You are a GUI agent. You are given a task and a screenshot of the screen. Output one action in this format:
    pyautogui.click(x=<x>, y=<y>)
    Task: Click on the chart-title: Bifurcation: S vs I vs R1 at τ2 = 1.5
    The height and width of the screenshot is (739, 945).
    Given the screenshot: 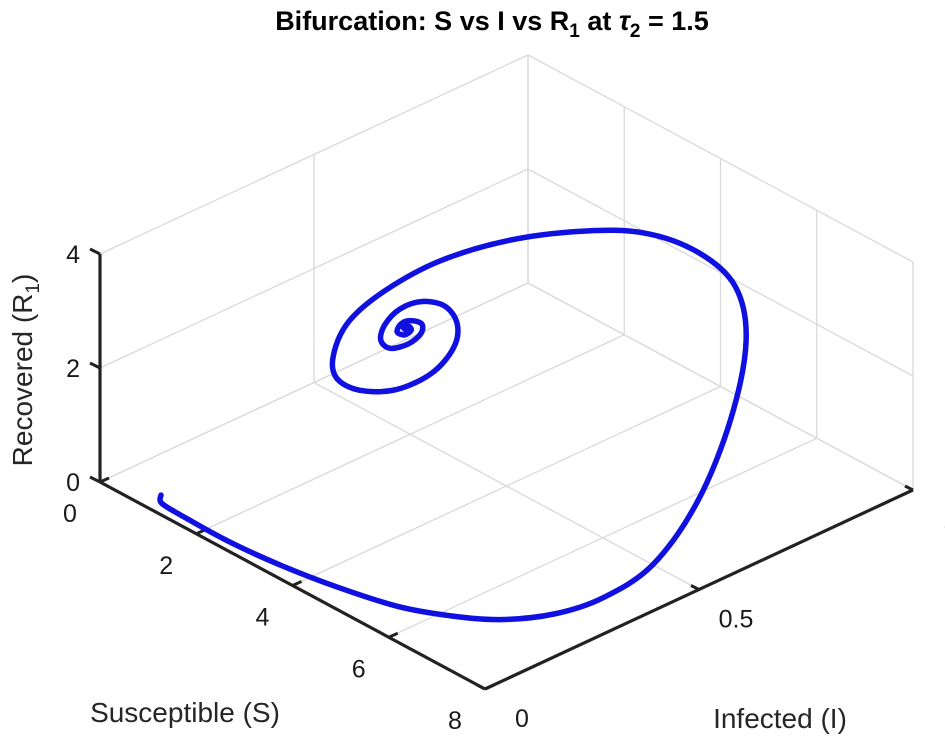 What is the action you would take?
    pyautogui.click(x=492, y=24)
    